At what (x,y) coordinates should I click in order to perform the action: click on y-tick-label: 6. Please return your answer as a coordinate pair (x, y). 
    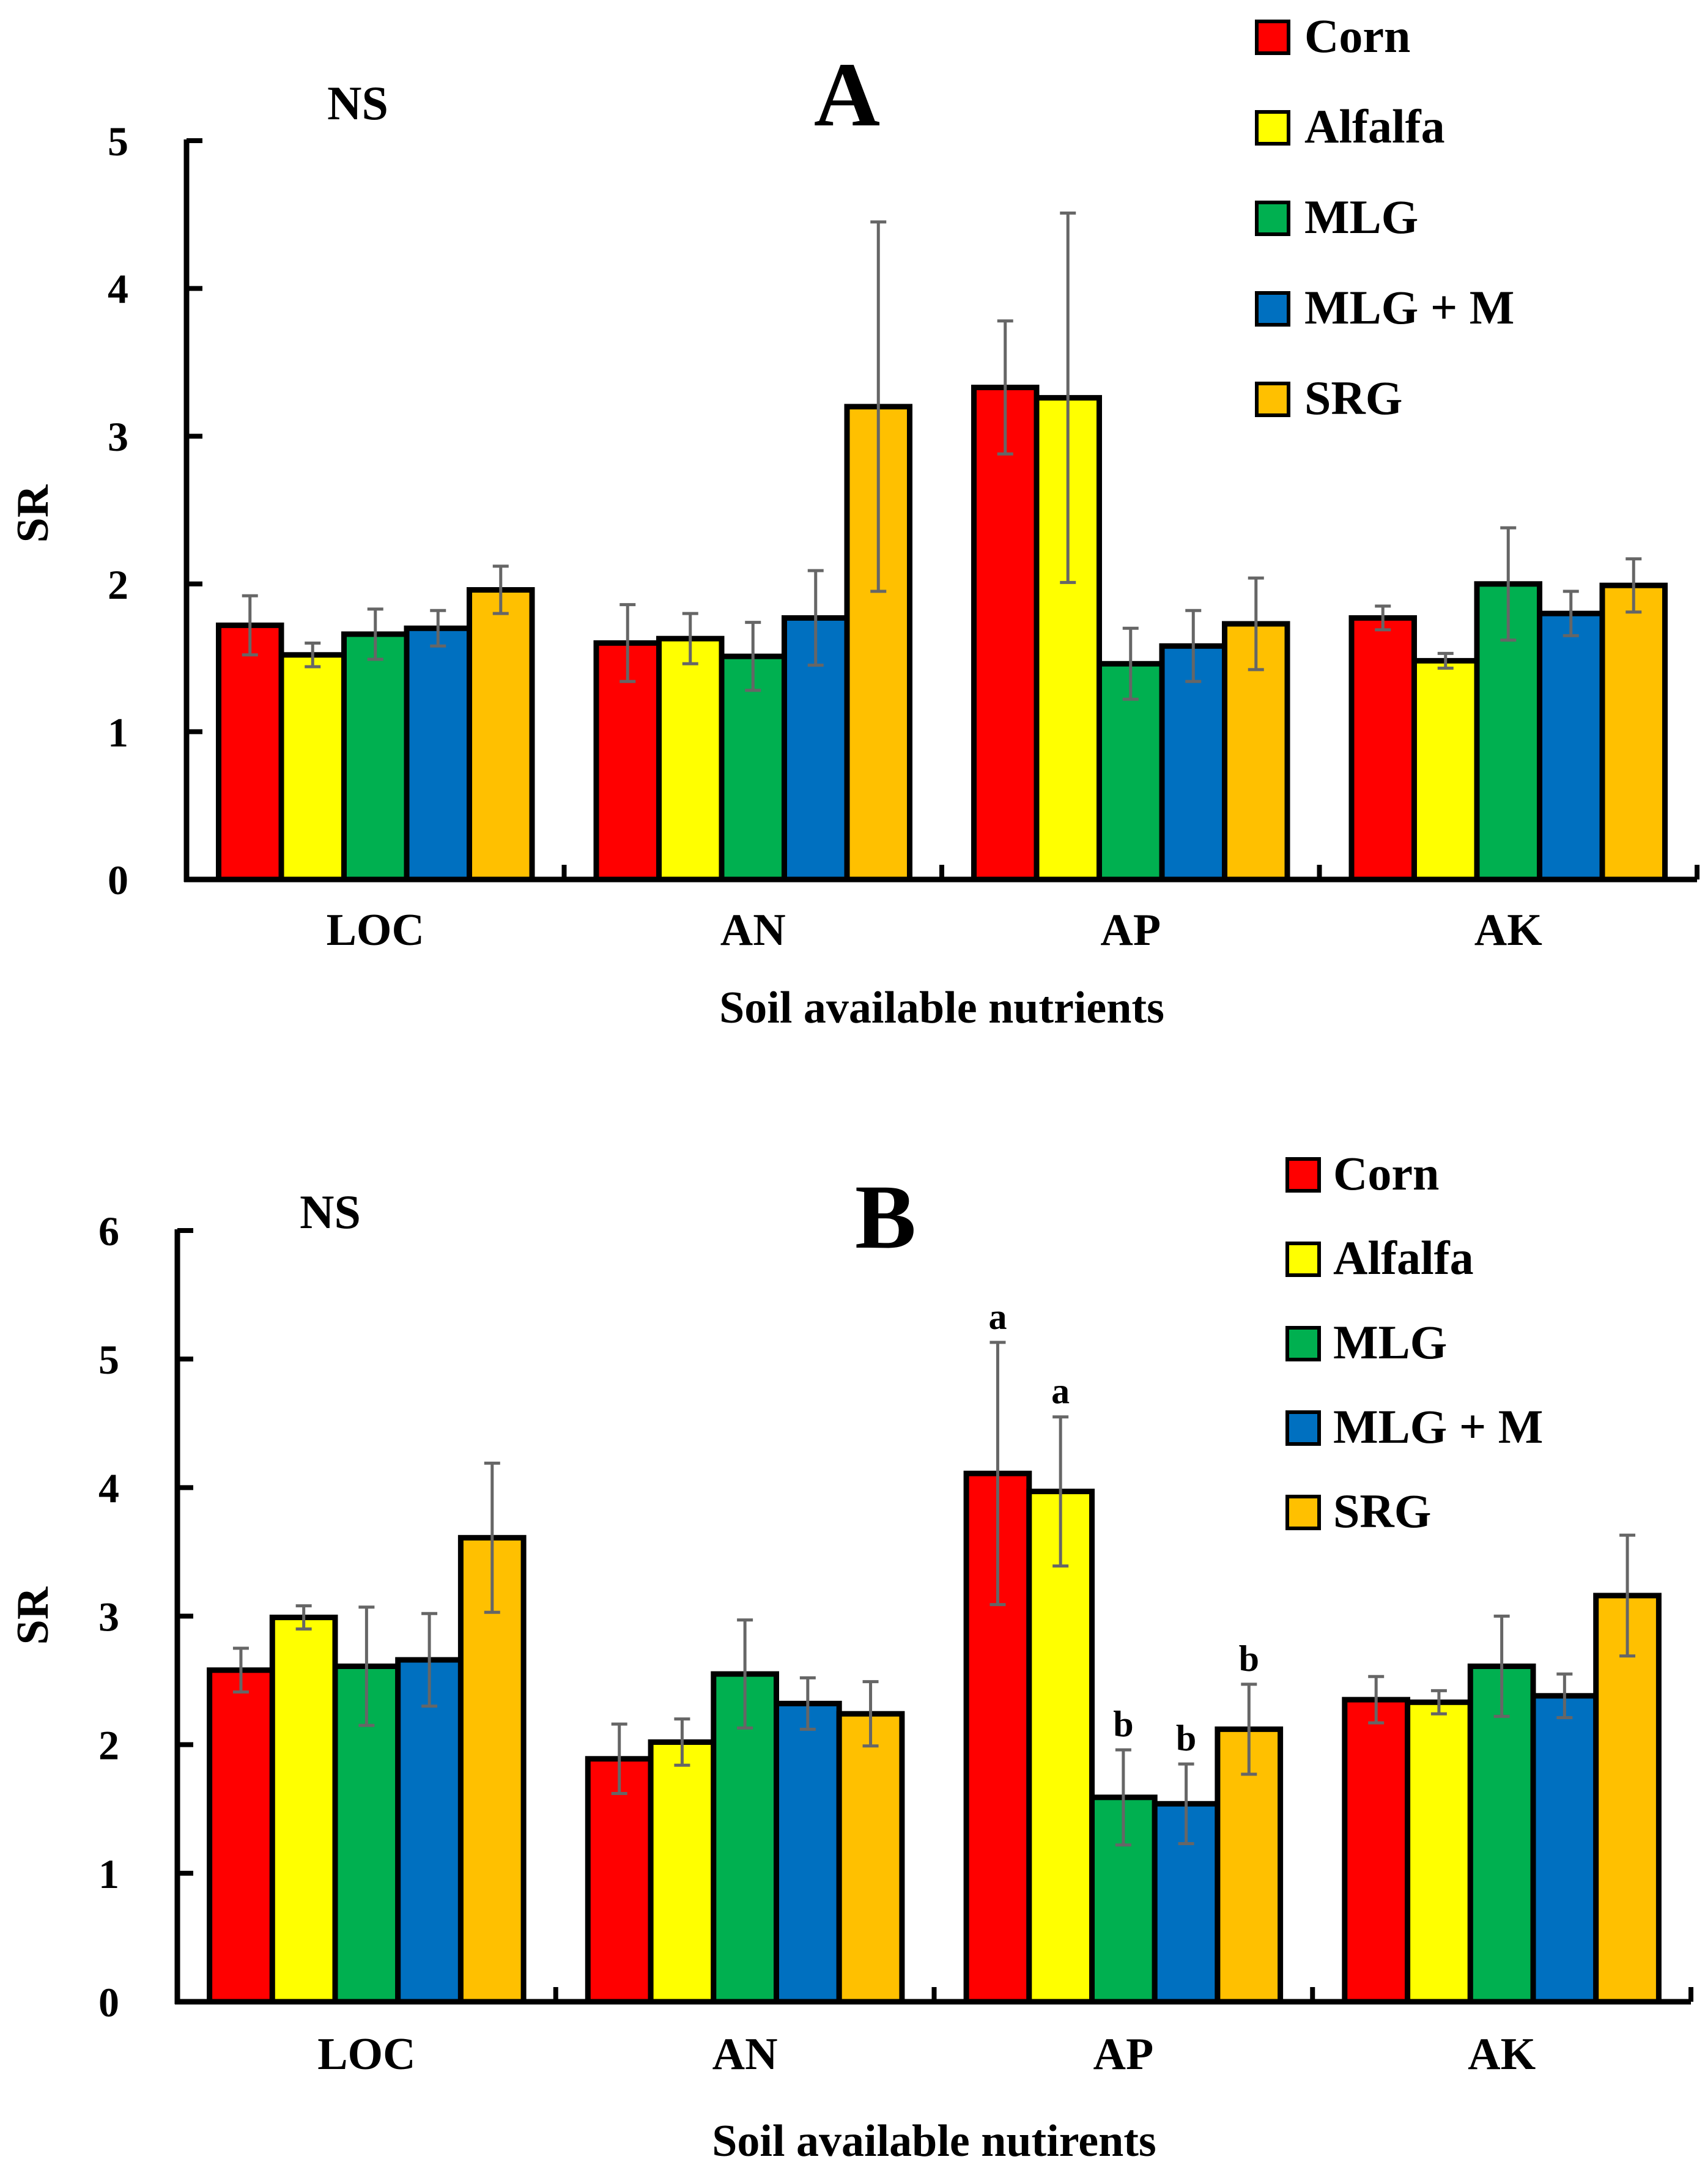
    Looking at the image, I should click on (109, 1231).